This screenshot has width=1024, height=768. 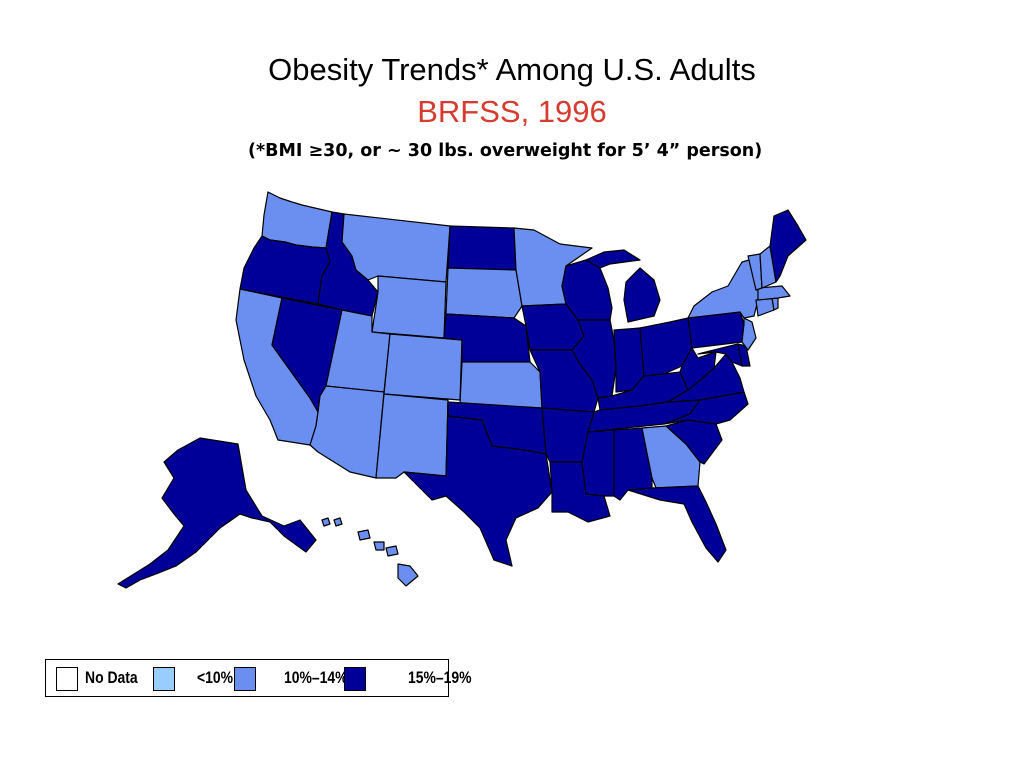 I want to click on state-west-virginia, so click(x=698, y=369).